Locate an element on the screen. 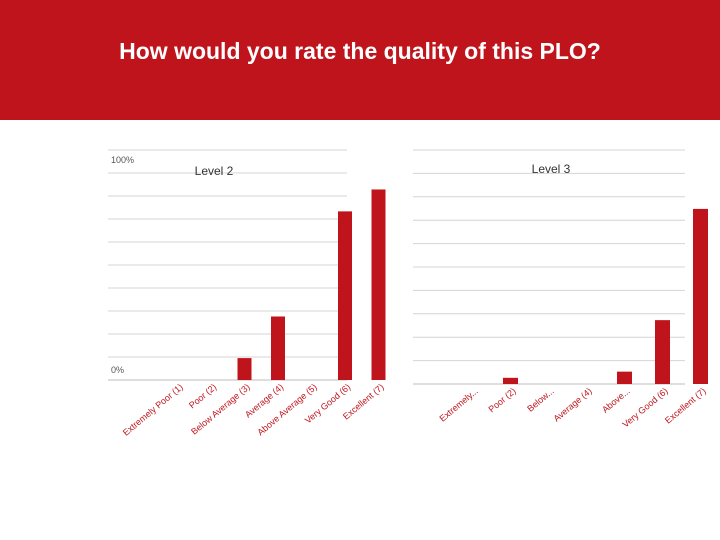 This screenshot has height=540, width=720. category-label: Poor (2) is located at coordinates (501, 400).